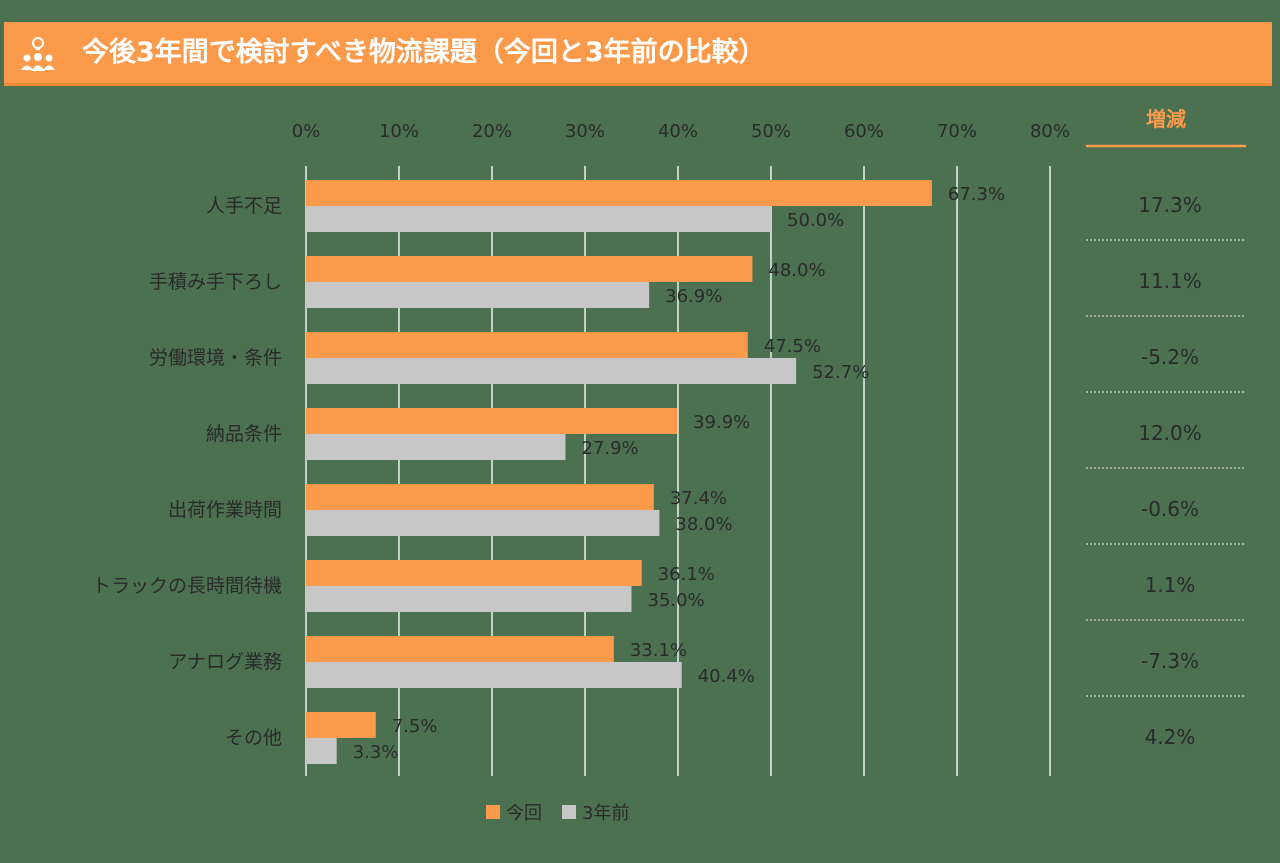 Image resolution: width=1280 pixels, height=863 pixels. What do you see at coordinates (609, 448) in the screenshot?
I see `data-label-previous: 27.9%` at bounding box center [609, 448].